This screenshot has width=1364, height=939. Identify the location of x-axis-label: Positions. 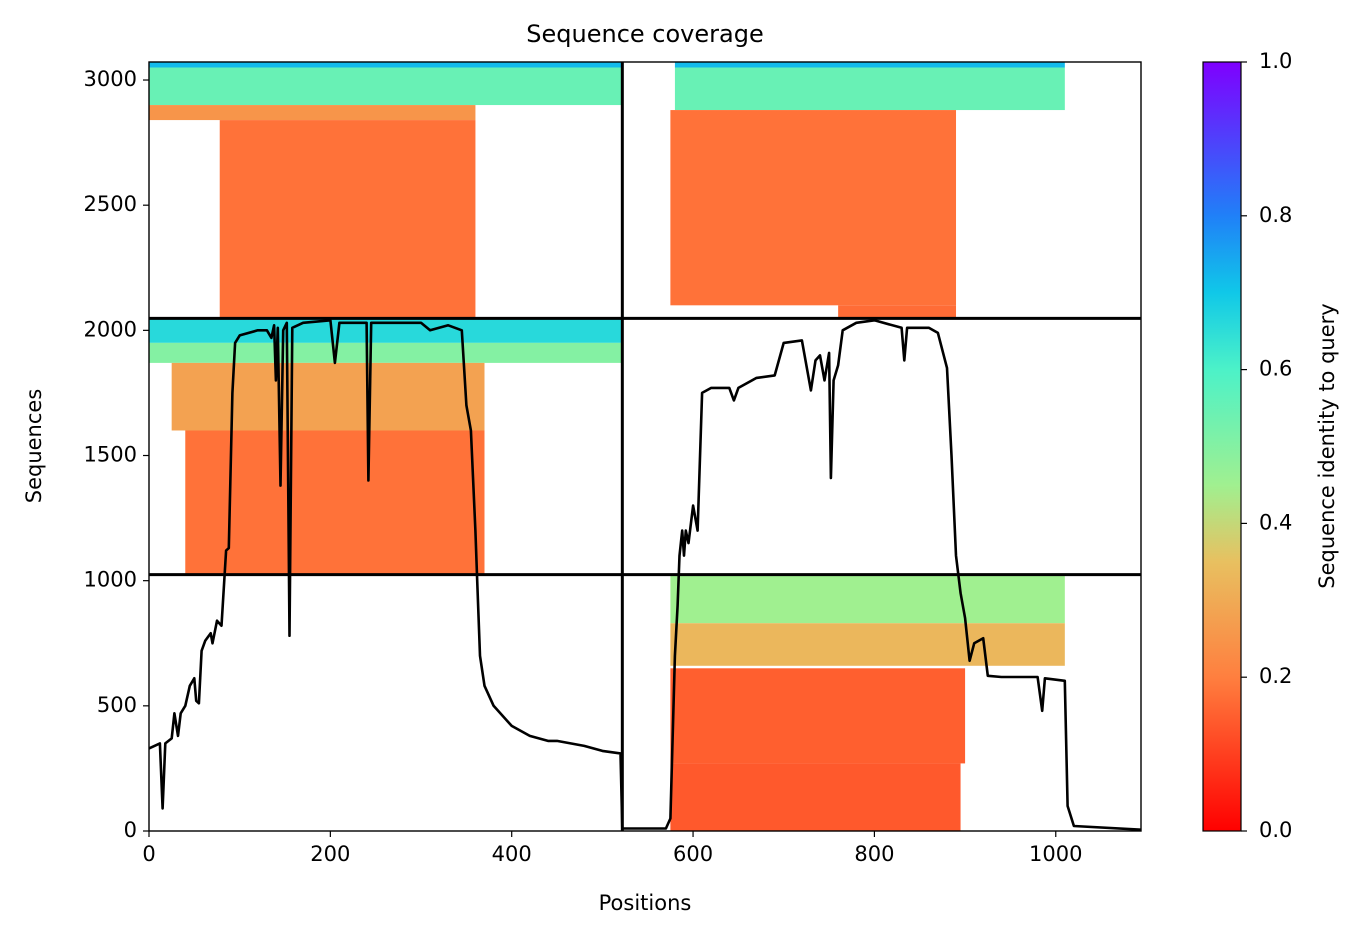
(645, 903).